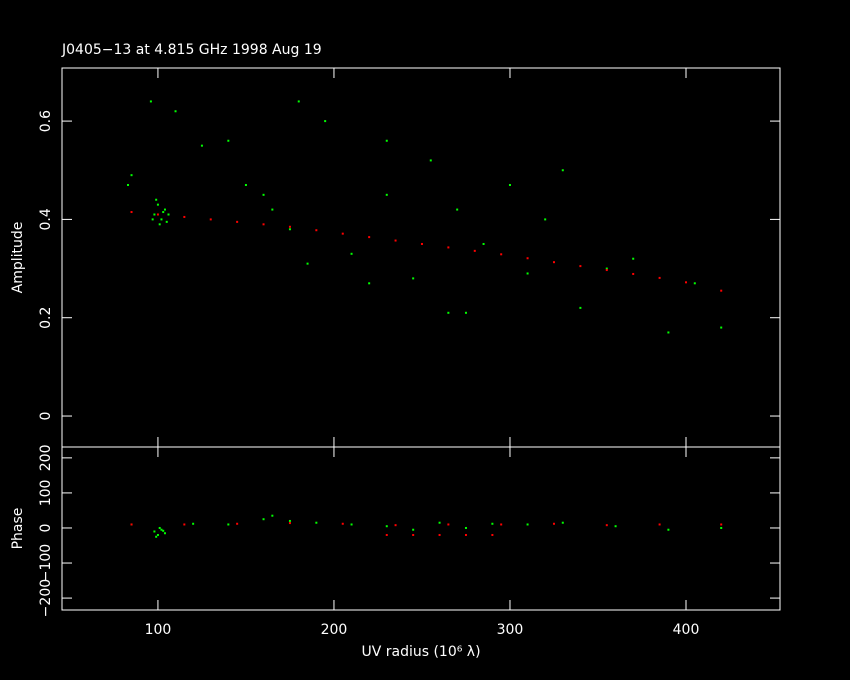 The image size is (850, 680). Describe the element at coordinates (420, 652) in the screenshot. I see `x-axis-label: UV radius (10⁶ λ)` at that location.